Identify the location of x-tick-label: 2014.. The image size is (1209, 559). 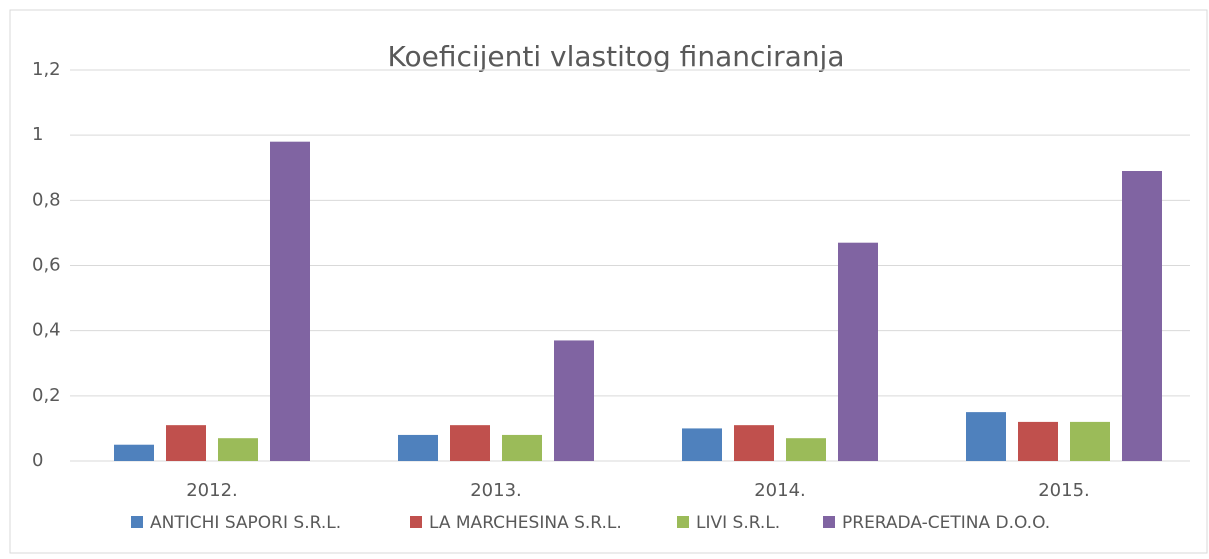
(780, 490).